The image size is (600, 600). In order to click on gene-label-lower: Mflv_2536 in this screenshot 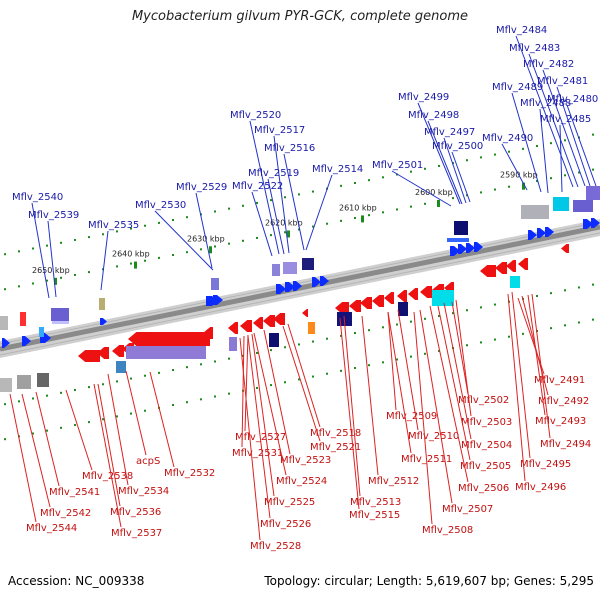, I will do `click(135, 512)`.